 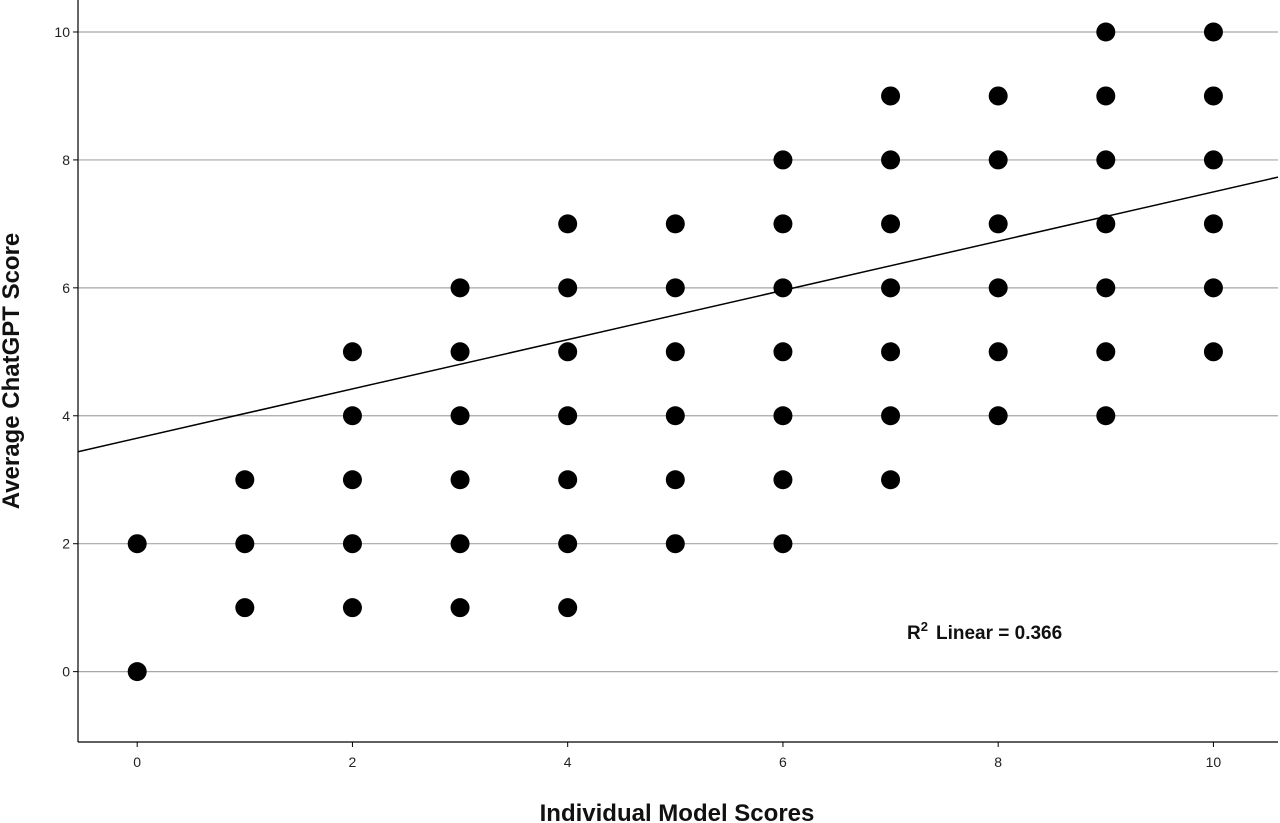 What do you see at coordinates (1214, 762) in the screenshot?
I see `x-tick-label-10: 10` at bounding box center [1214, 762].